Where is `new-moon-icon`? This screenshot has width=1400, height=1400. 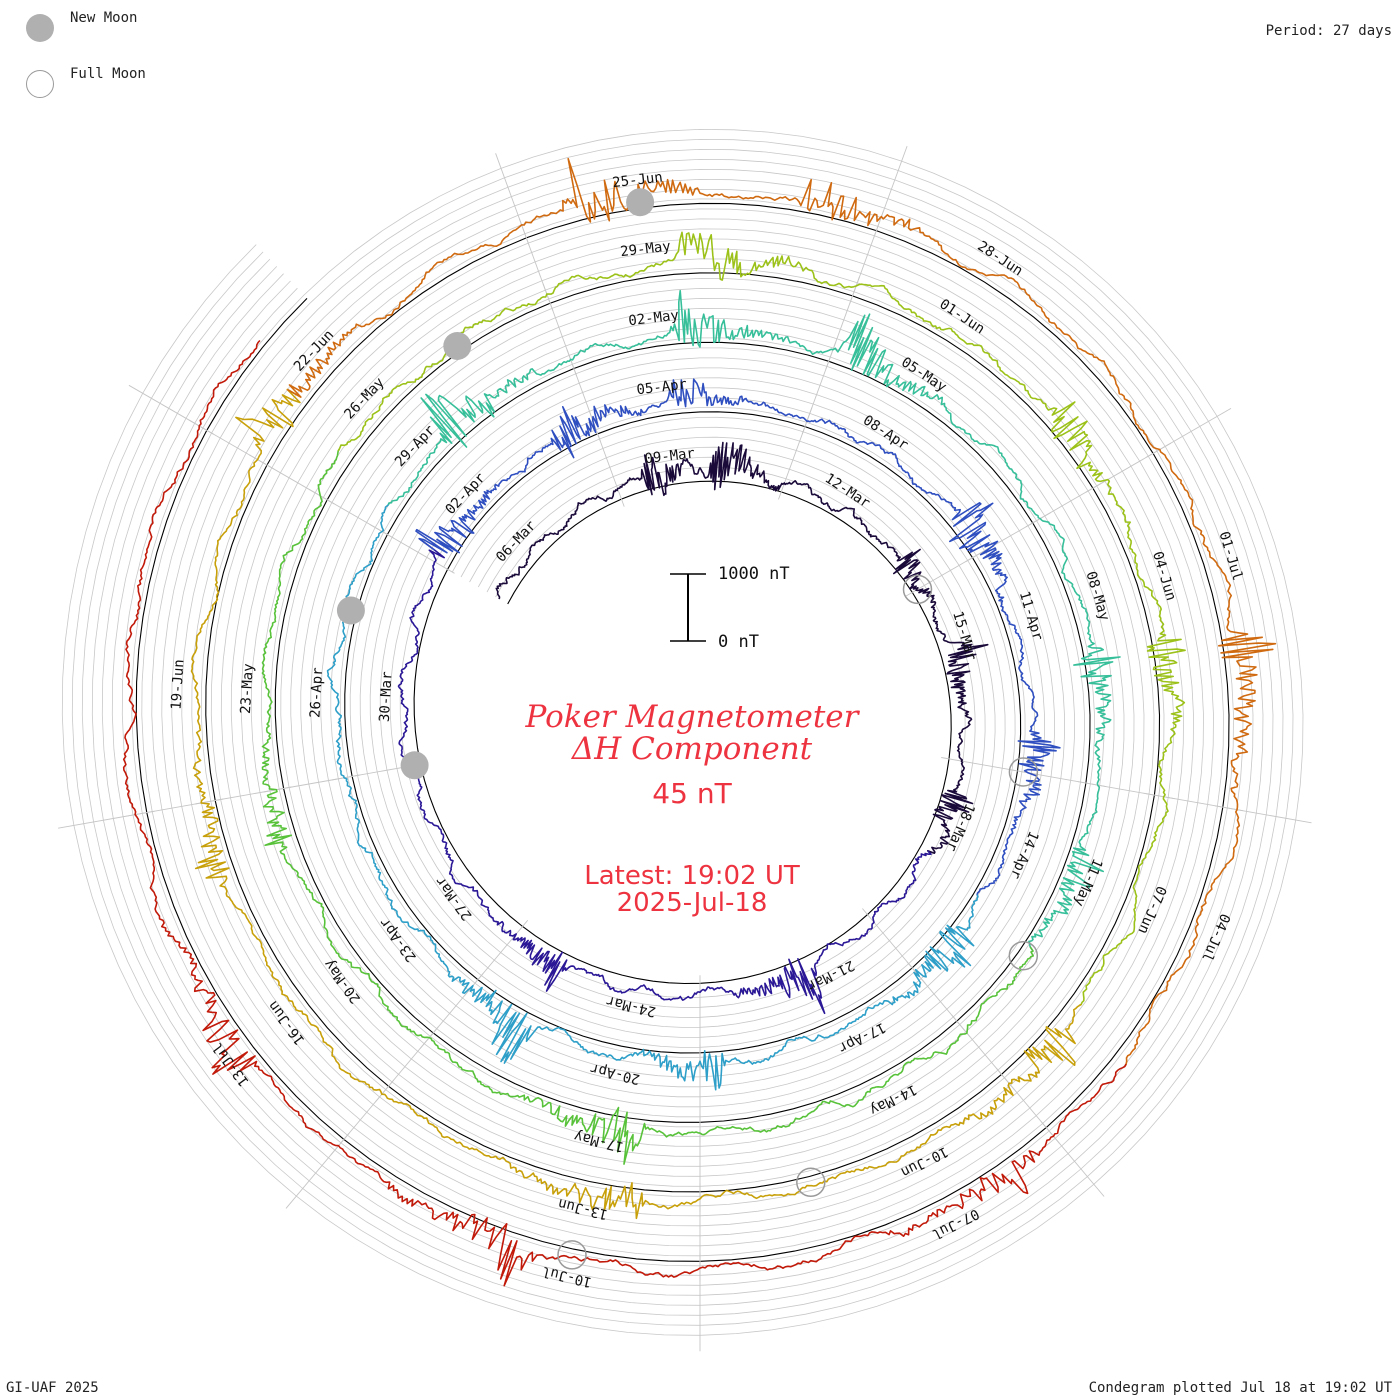 new-moon-icon is located at coordinates (40, 28).